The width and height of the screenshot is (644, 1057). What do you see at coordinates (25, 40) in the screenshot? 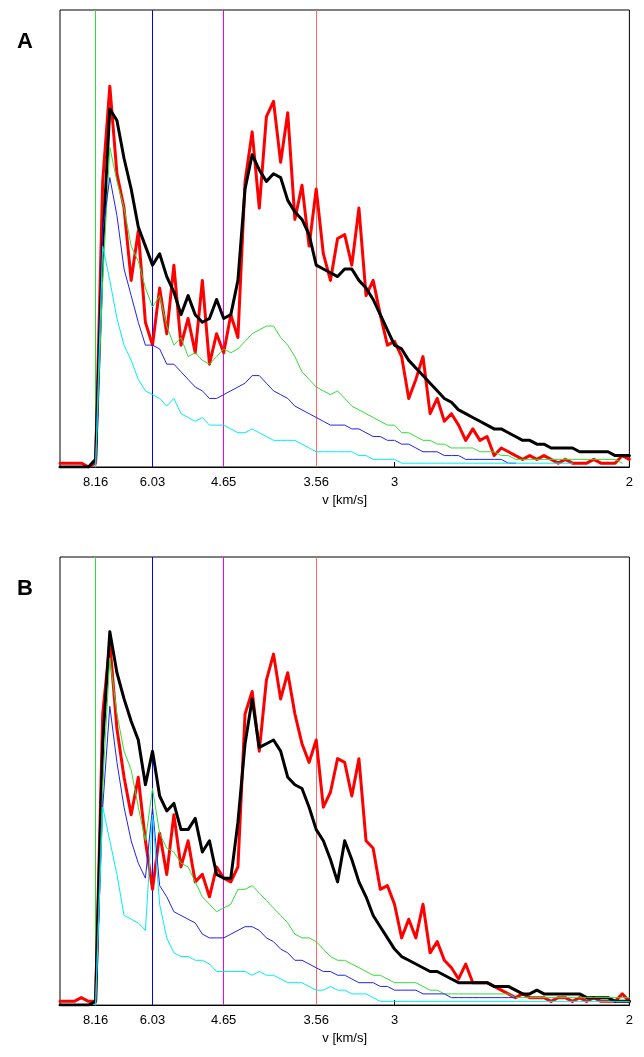
I see `chart-title: A` at bounding box center [25, 40].